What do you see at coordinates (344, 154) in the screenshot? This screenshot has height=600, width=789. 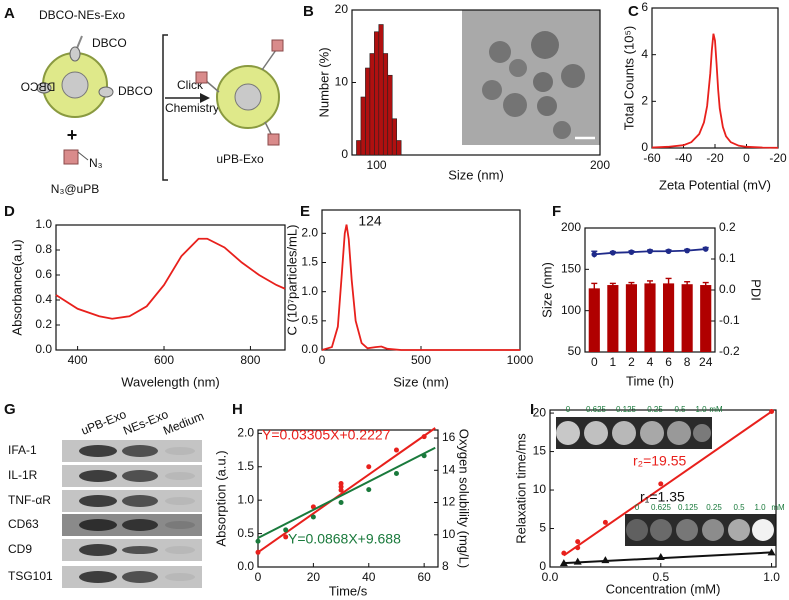 I see `y-tick-label: 0` at bounding box center [344, 154].